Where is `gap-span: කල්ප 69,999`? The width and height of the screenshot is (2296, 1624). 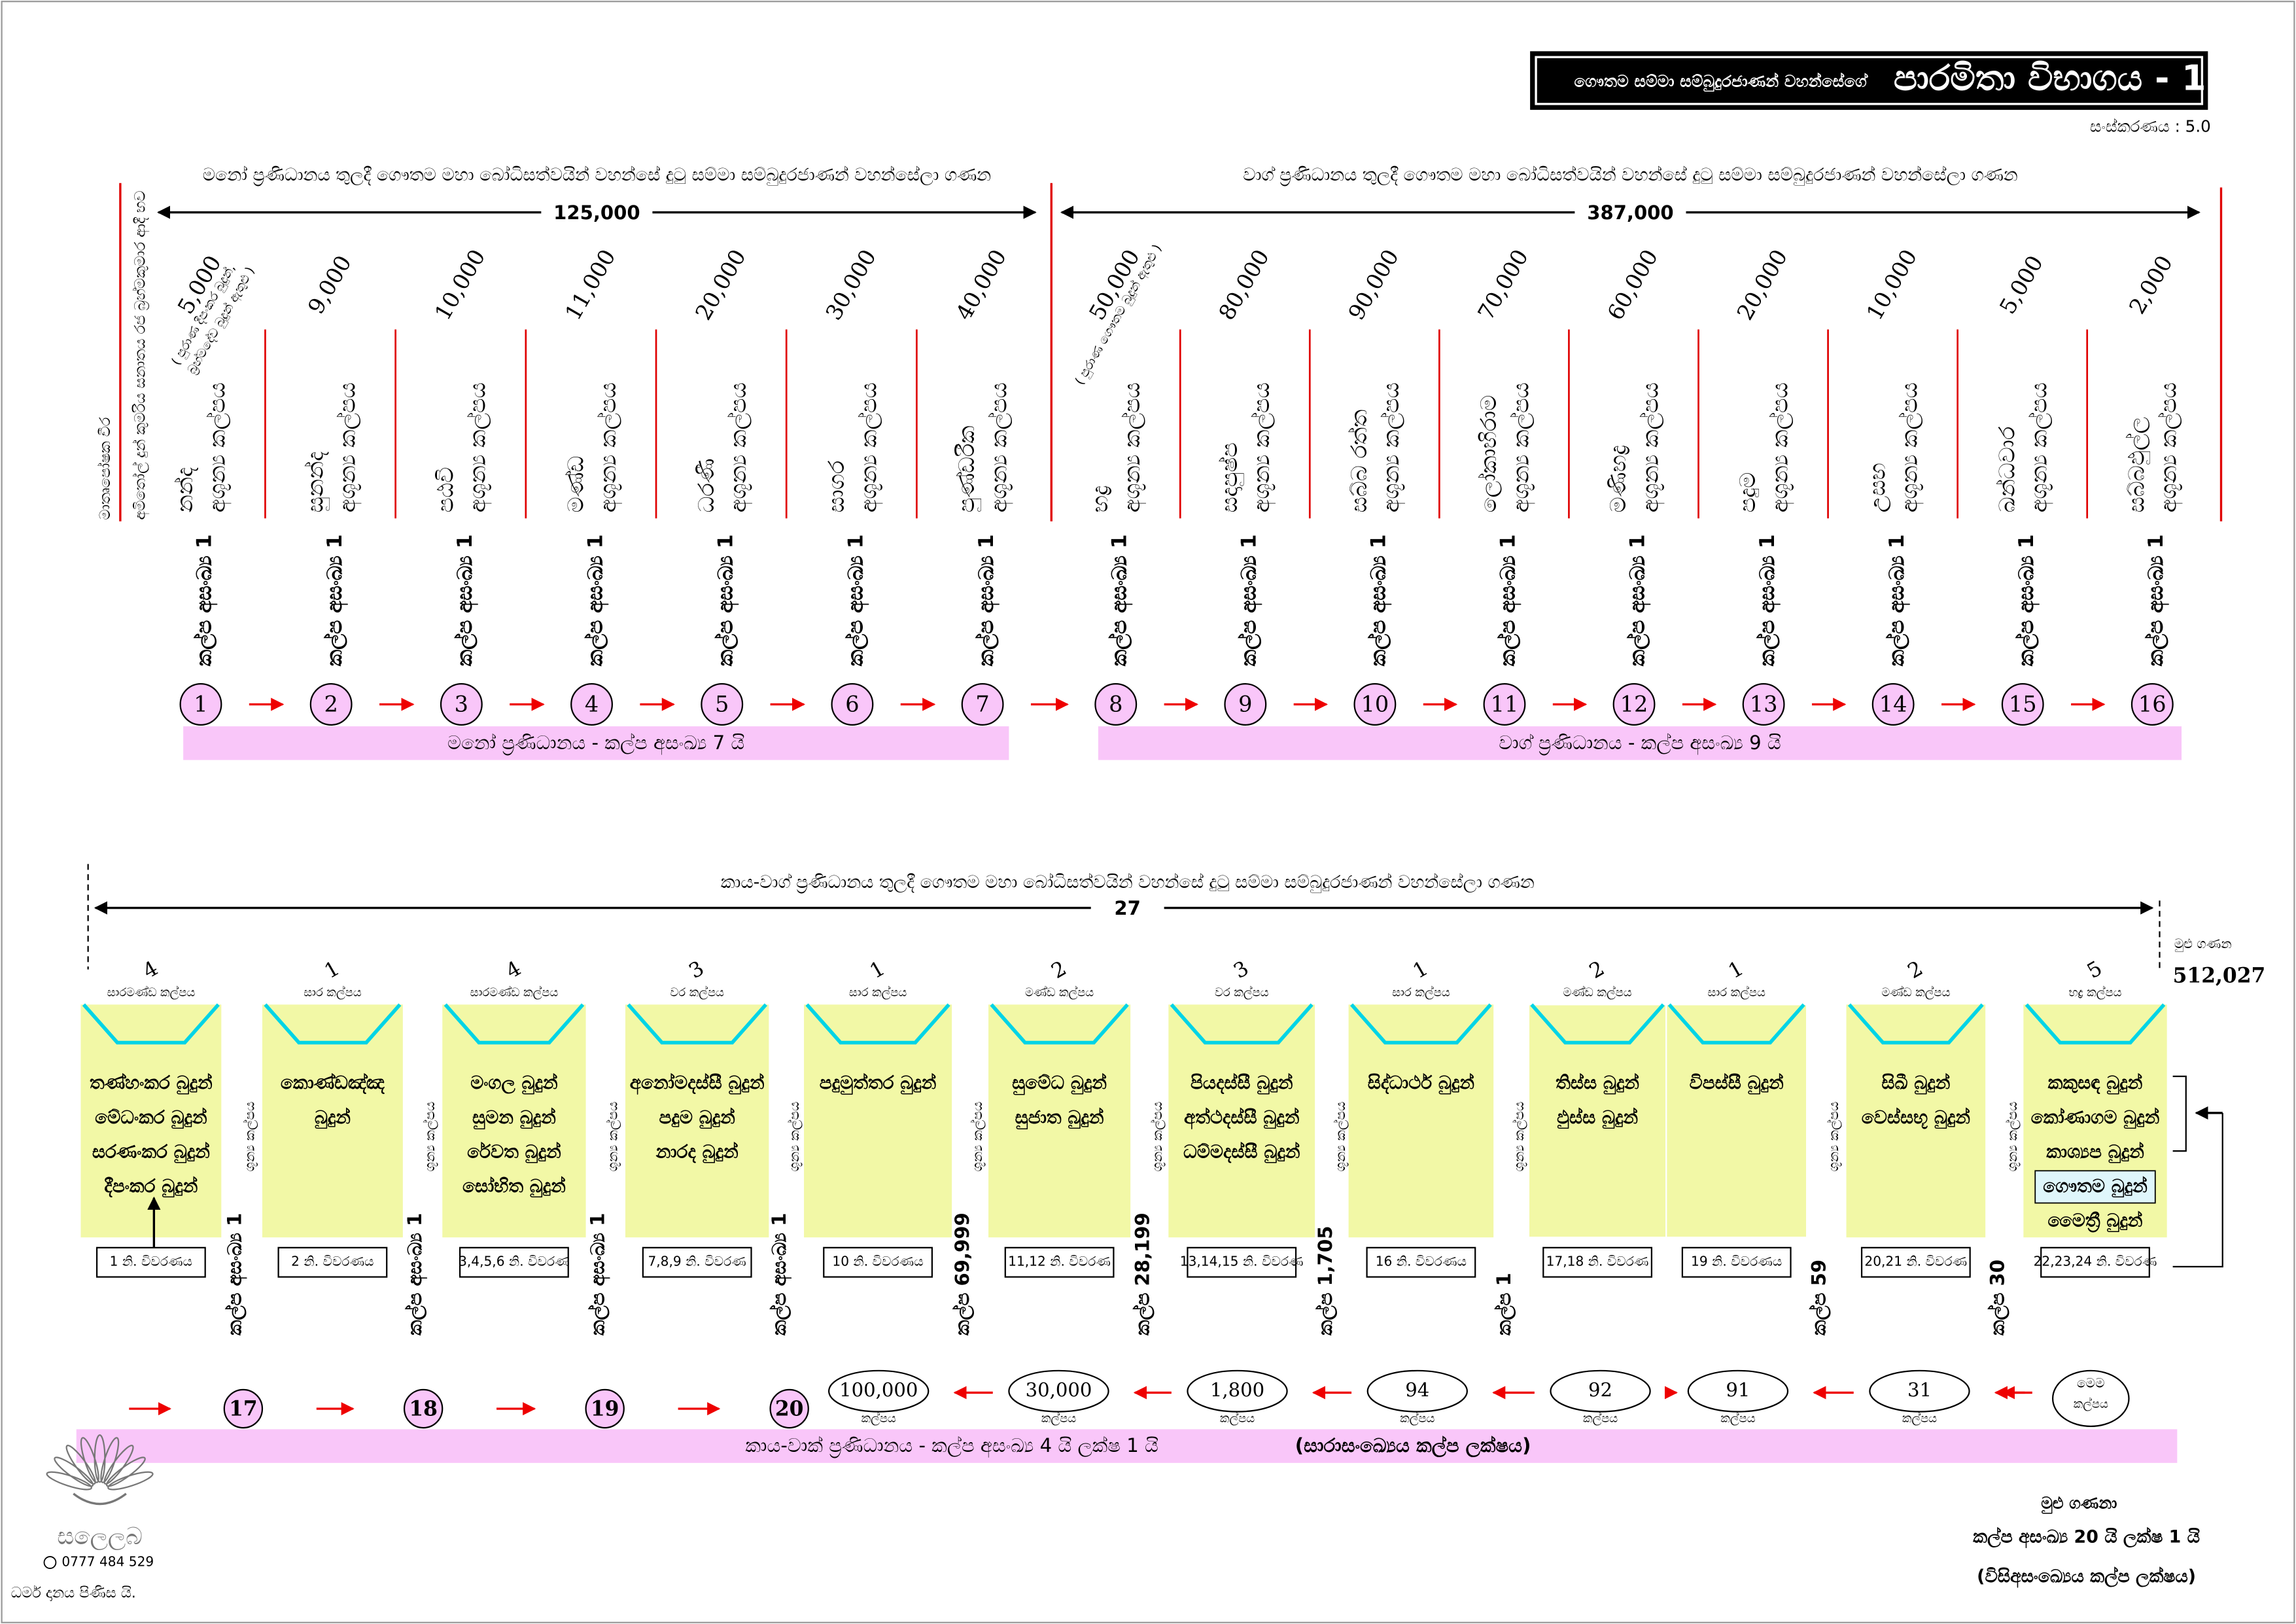
gap-span: කල්ප 69,999 is located at coordinates (962, 1273).